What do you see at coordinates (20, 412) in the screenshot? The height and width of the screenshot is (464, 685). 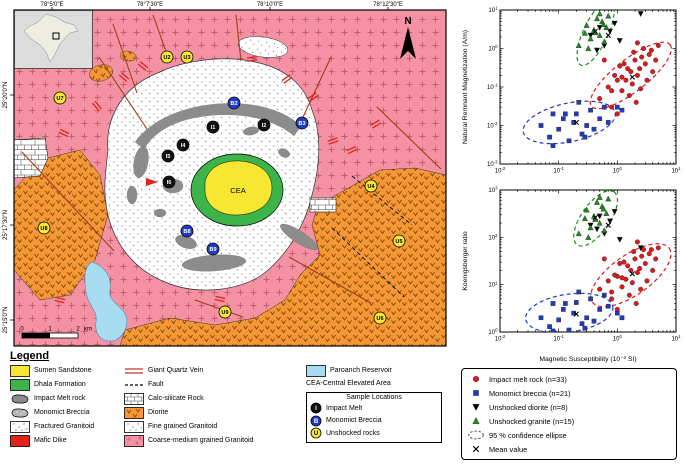 I see `mono-swatch-wrap` at bounding box center [20, 412].